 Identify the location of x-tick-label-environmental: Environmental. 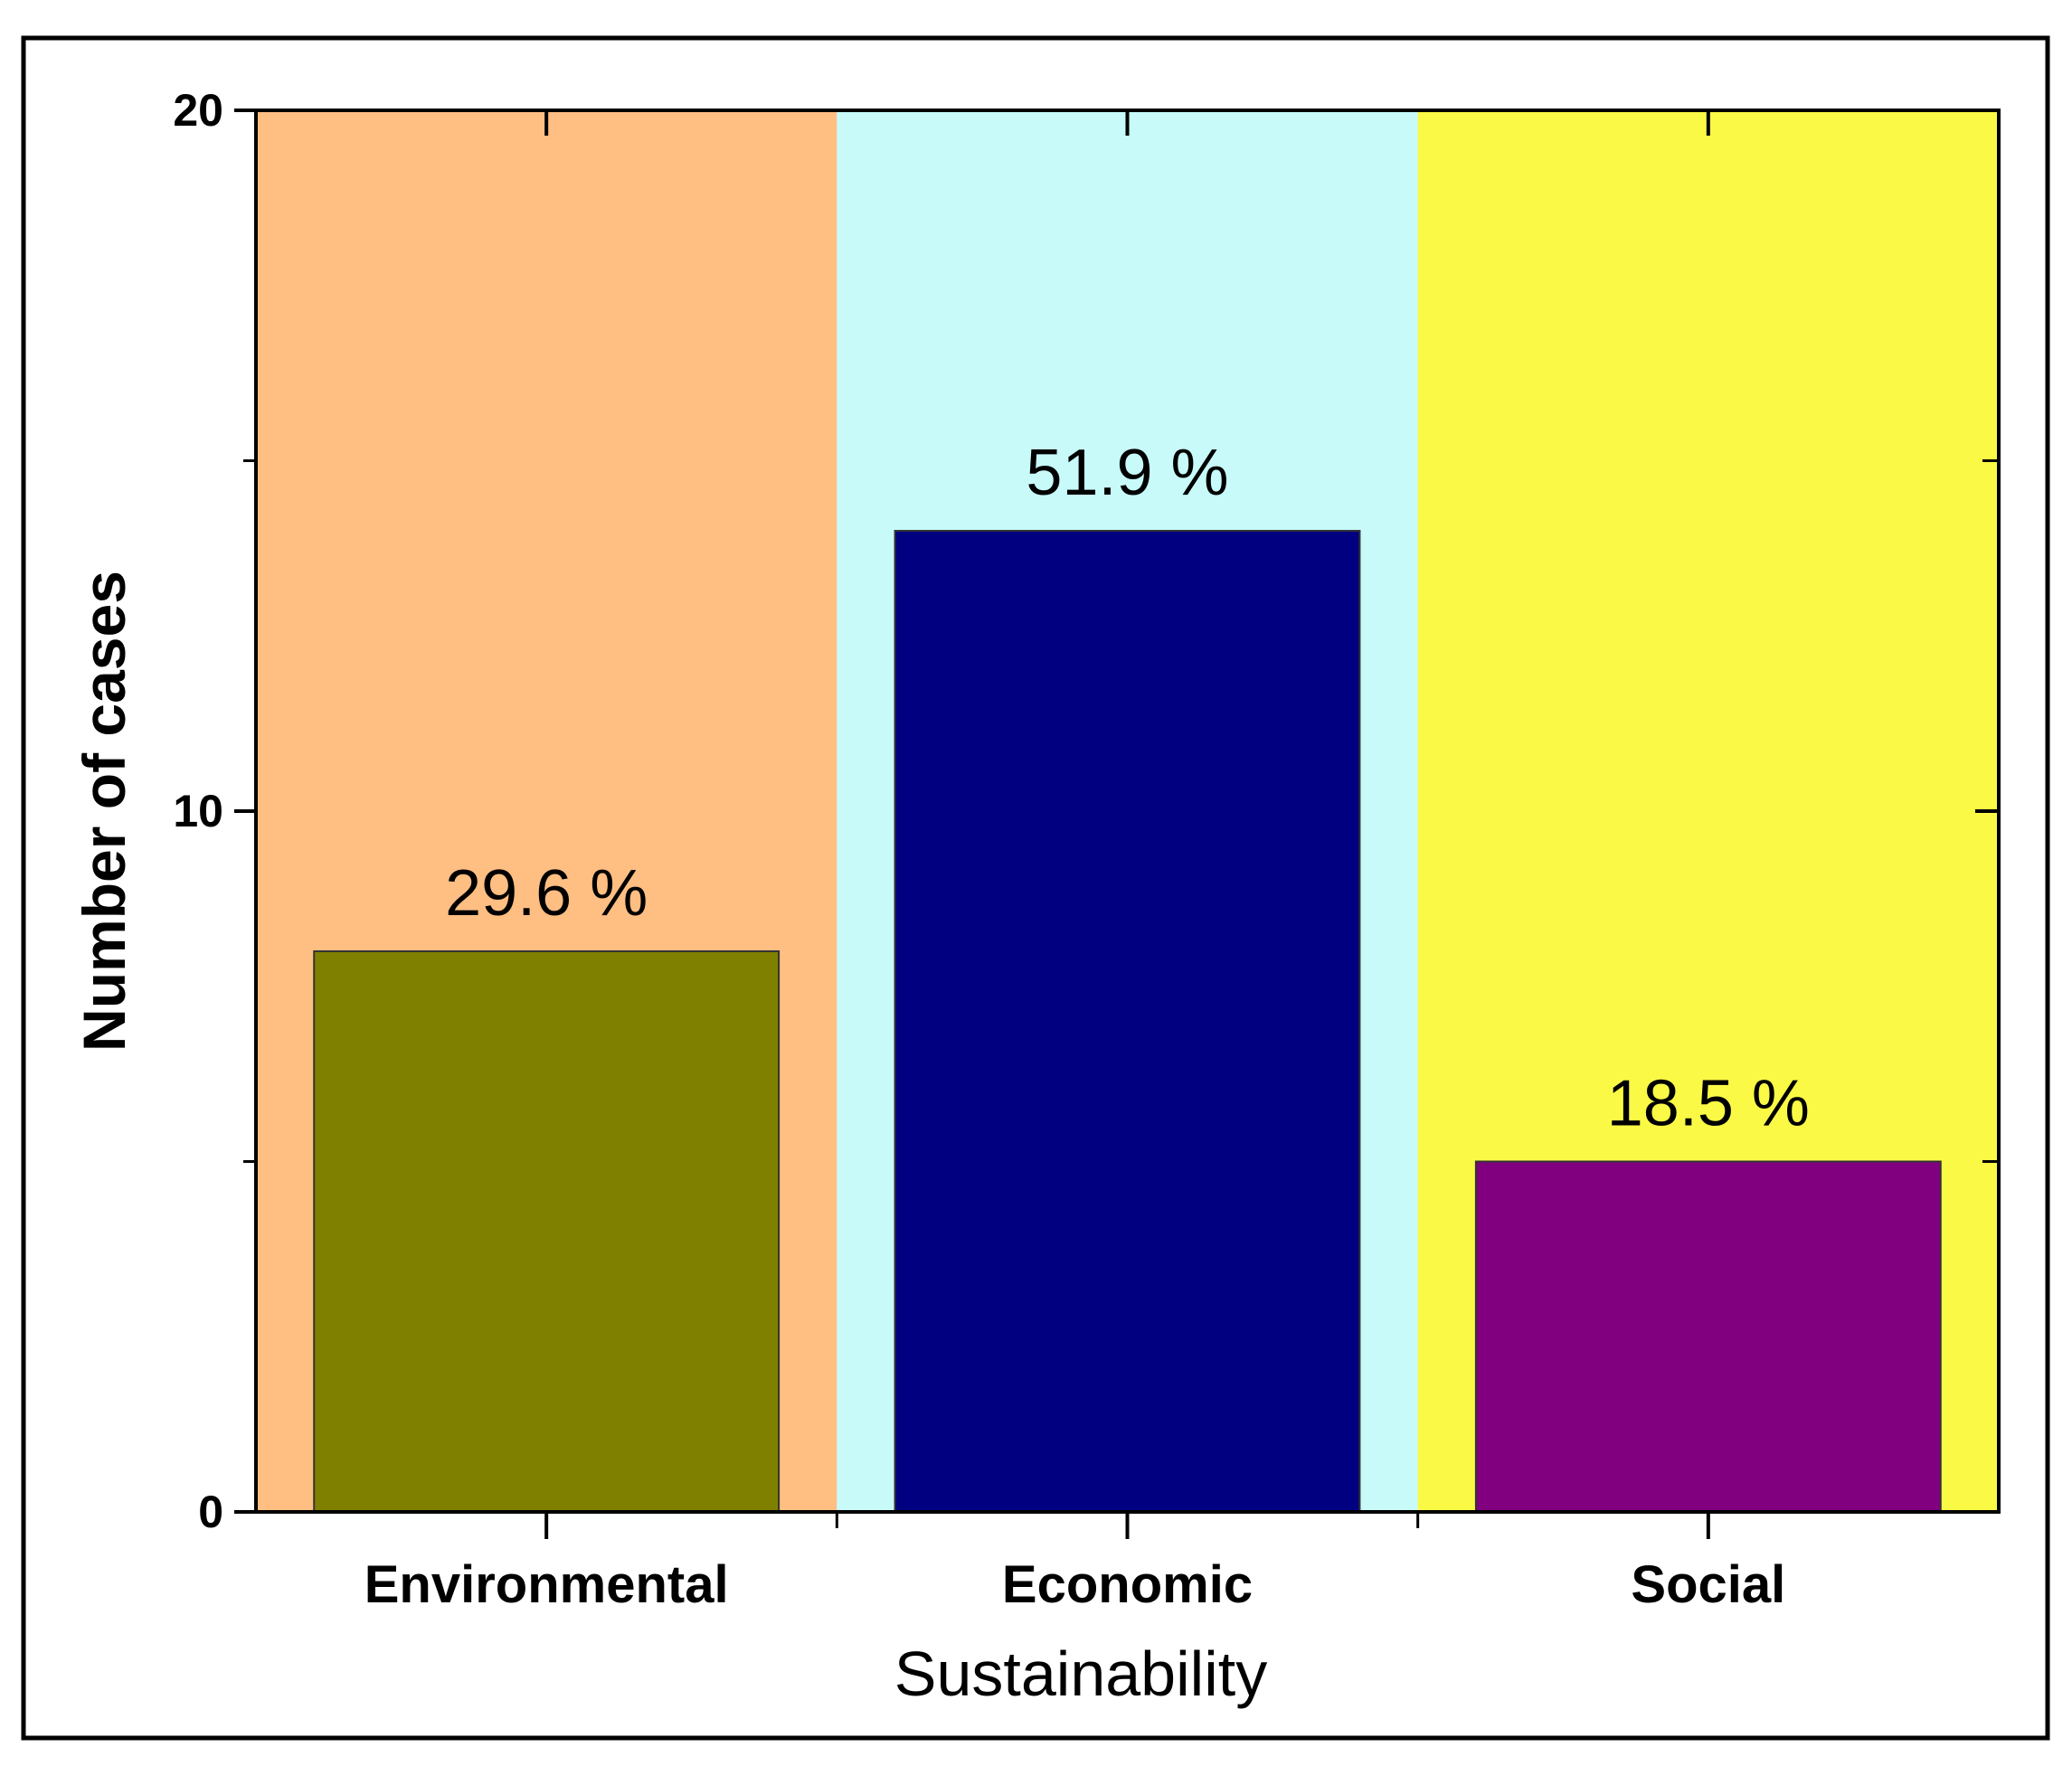
(547, 1585).